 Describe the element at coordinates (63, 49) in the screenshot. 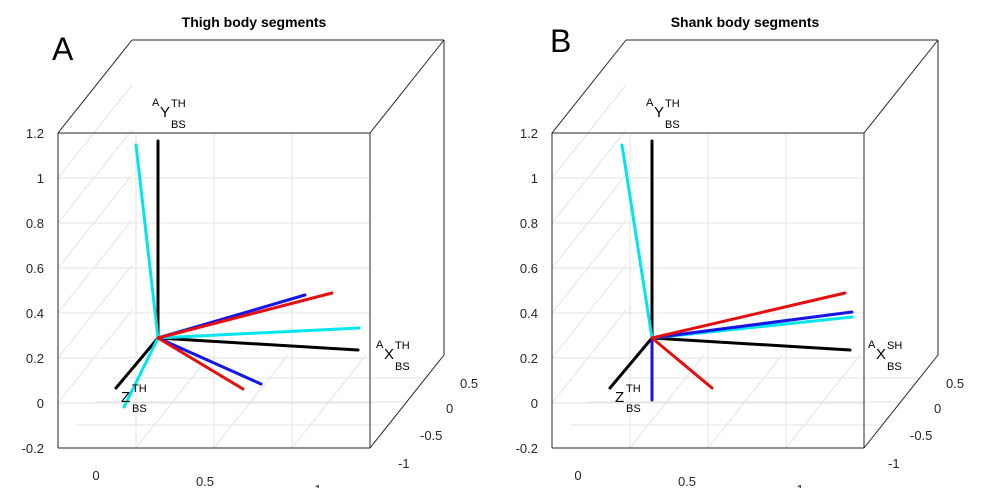

I see `panel-letter: A` at that location.